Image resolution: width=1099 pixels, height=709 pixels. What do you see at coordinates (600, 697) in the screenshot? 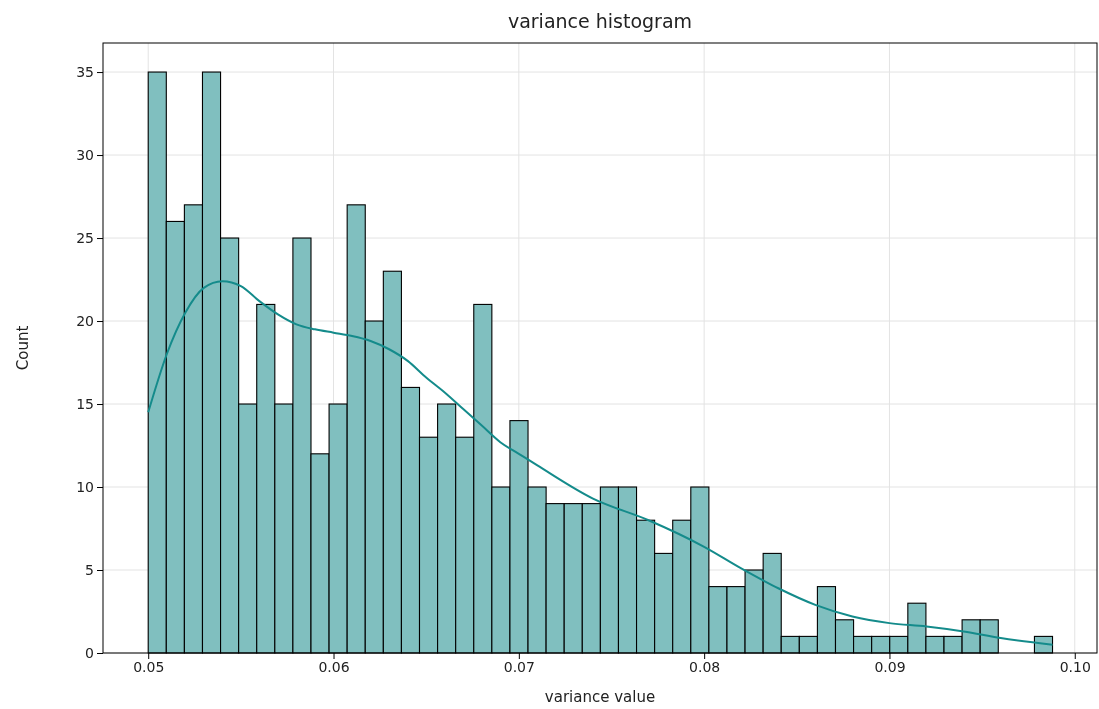
I see `x-axis-title: variance value` at bounding box center [600, 697].